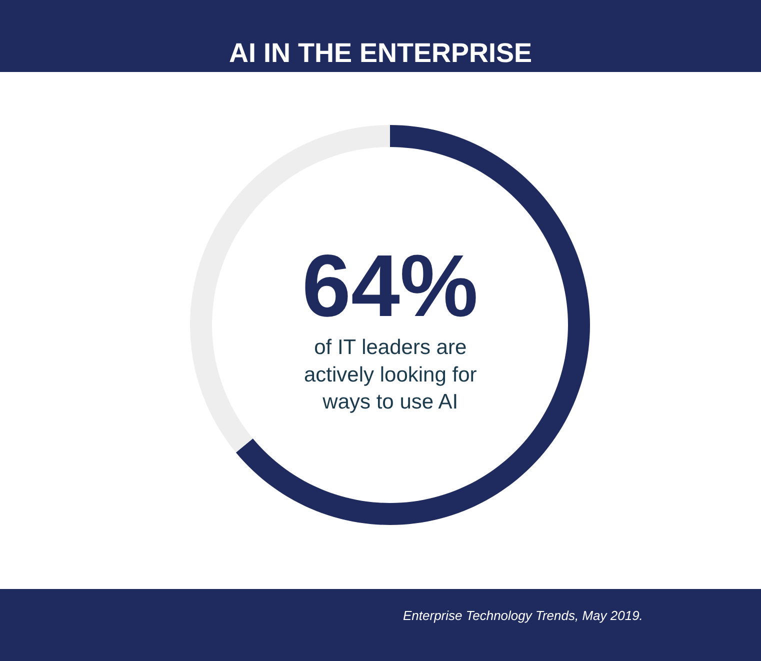  What do you see at coordinates (523, 615) in the screenshot?
I see `text: Enterprise Technology Trends, May 2019.` at bounding box center [523, 615].